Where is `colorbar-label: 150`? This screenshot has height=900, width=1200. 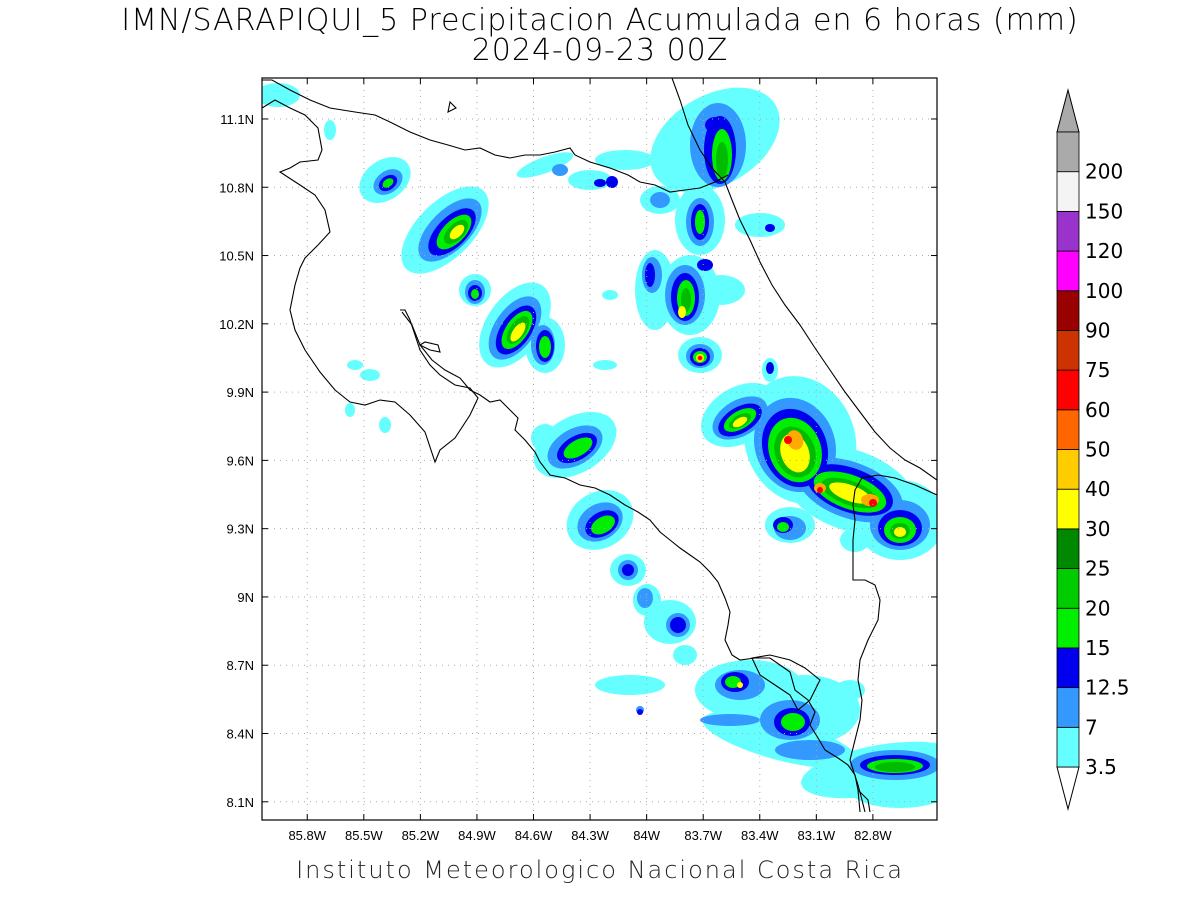 colorbar-label: 150 is located at coordinates (1104, 211).